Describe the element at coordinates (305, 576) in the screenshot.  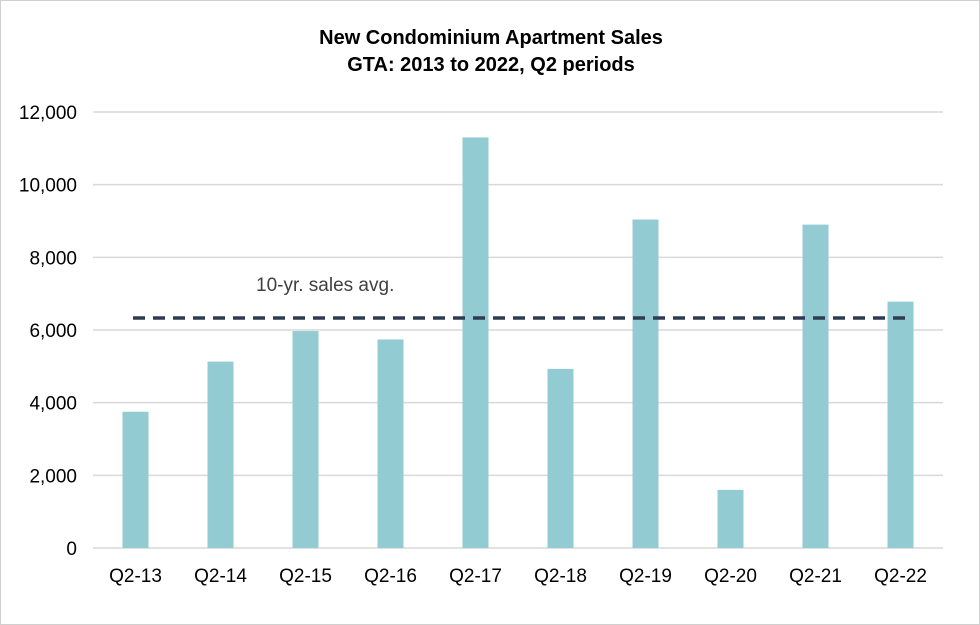
I see `x-tick-label: Q2-15` at that location.